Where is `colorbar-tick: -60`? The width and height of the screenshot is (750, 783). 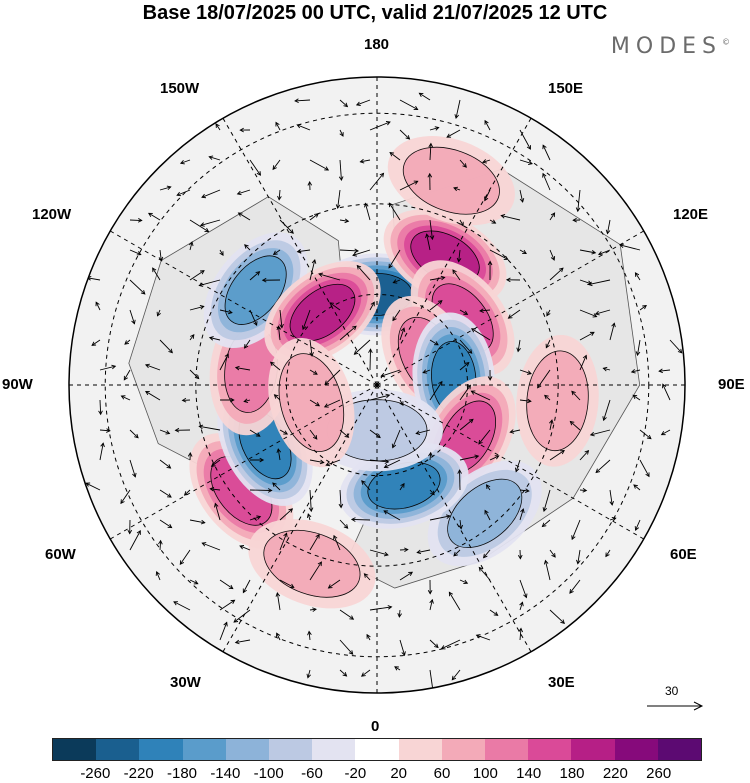 colorbar-tick: -60 is located at coordinates (312, 773).